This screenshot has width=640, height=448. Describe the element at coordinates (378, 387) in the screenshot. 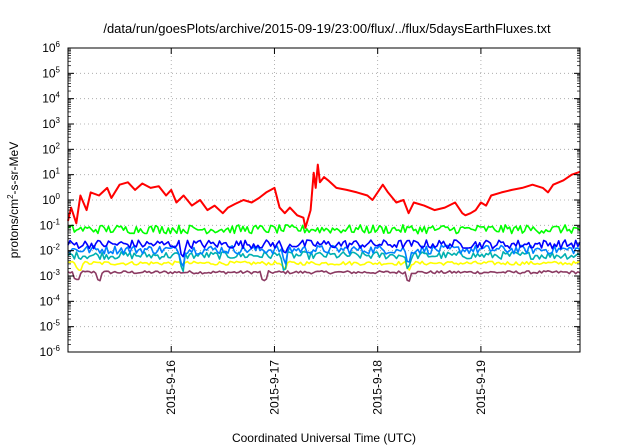

I see `x-tick-label: 2015-9-18` at that location.